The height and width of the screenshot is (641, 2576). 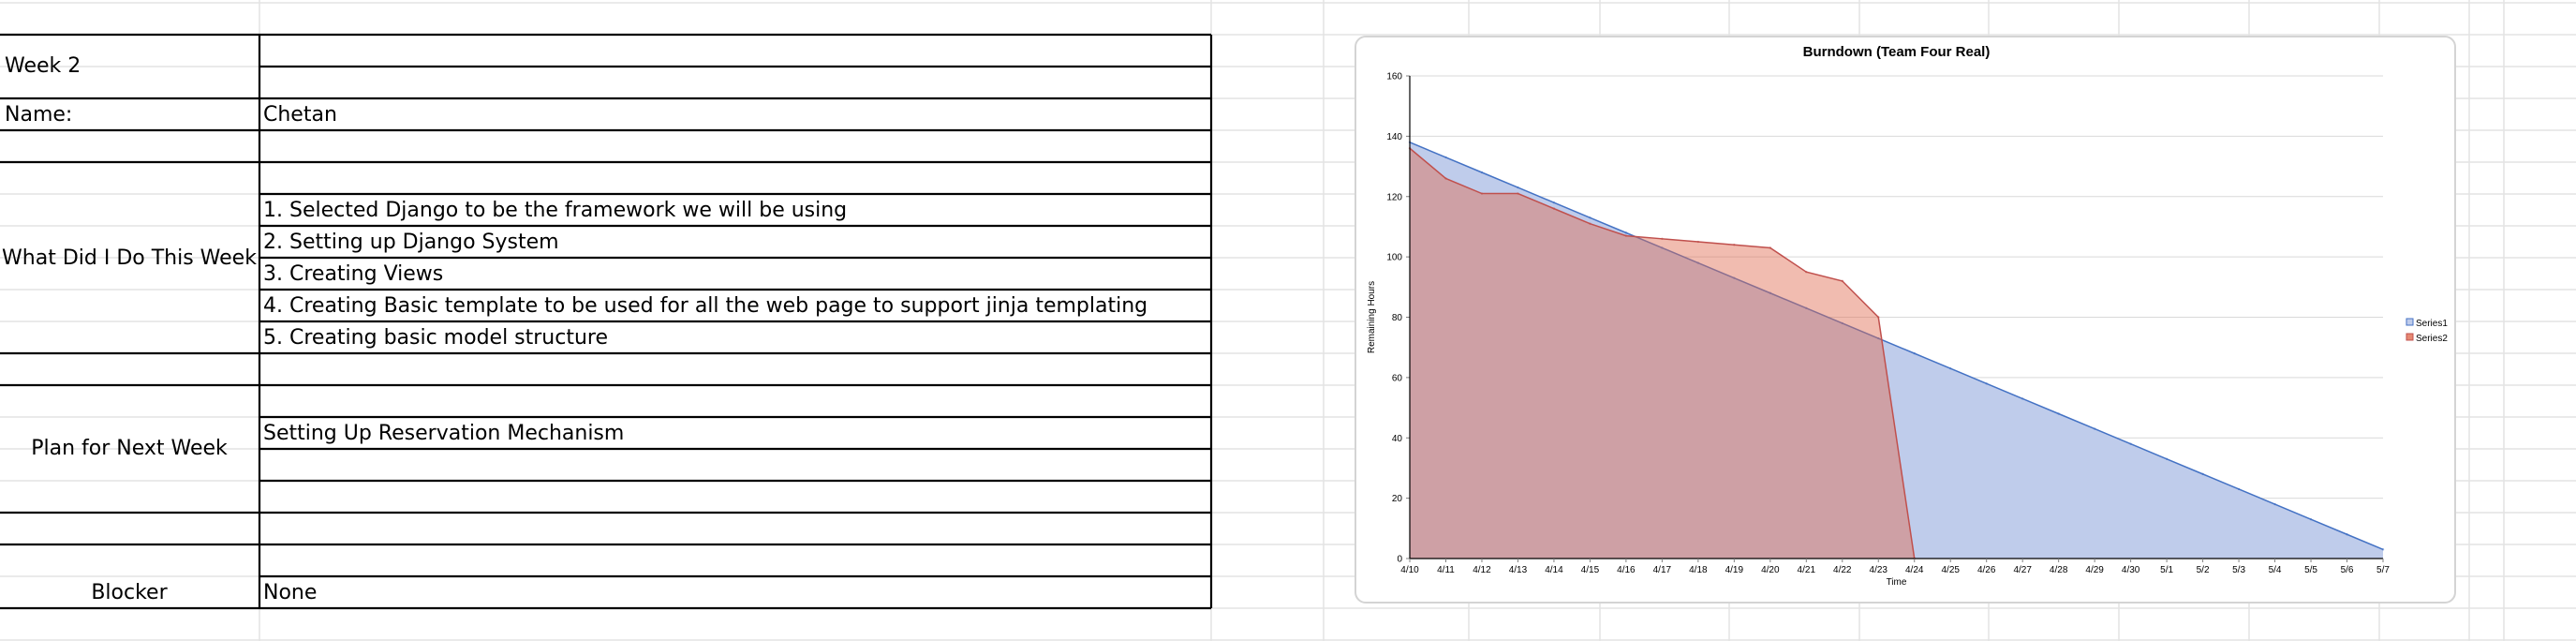 What do you see at coordinates (1397, 499) in the screenshot?
I see `y-tick-label: 20` at bounding box center [1397, 499].